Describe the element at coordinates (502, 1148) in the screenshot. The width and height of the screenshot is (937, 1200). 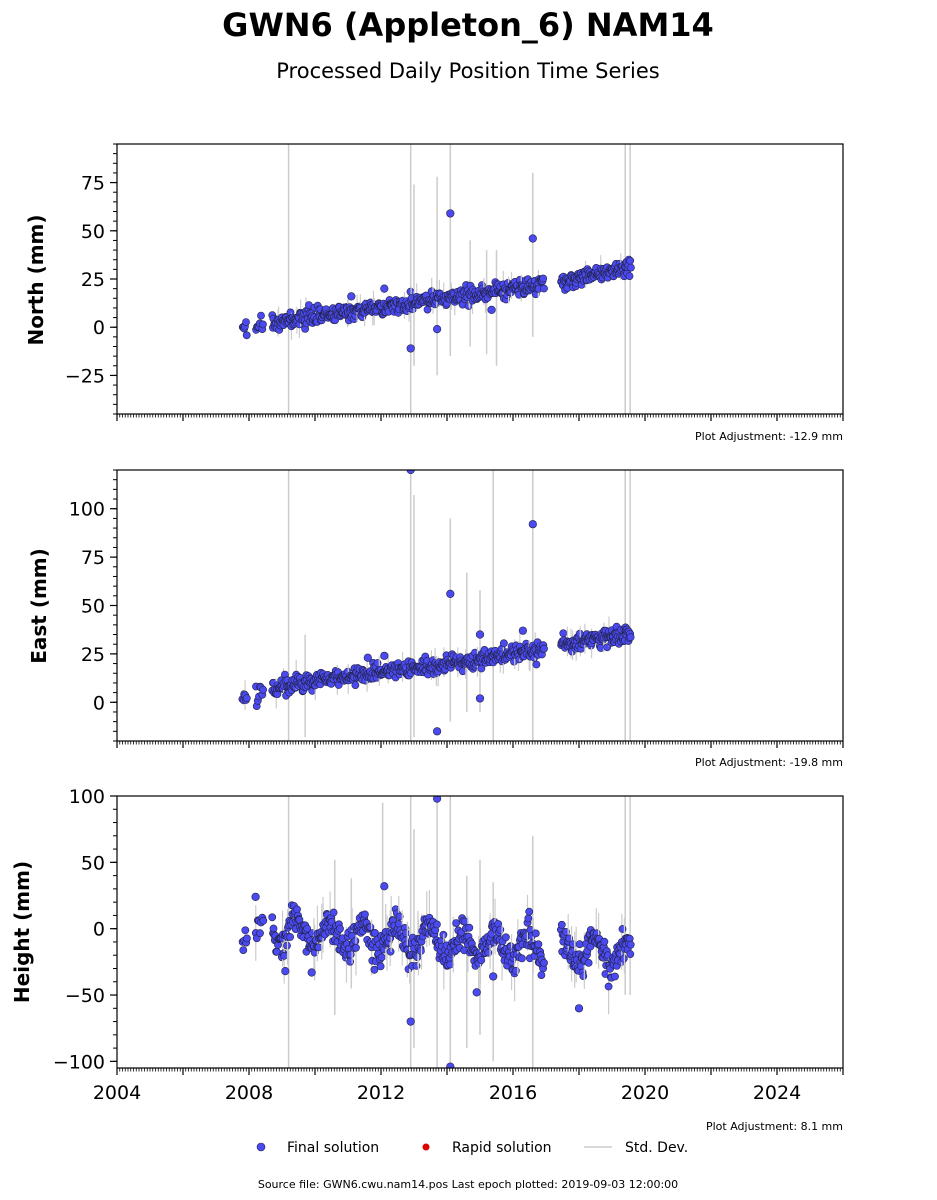
I see `legend-rapid-label: Rapid solution` at that location.